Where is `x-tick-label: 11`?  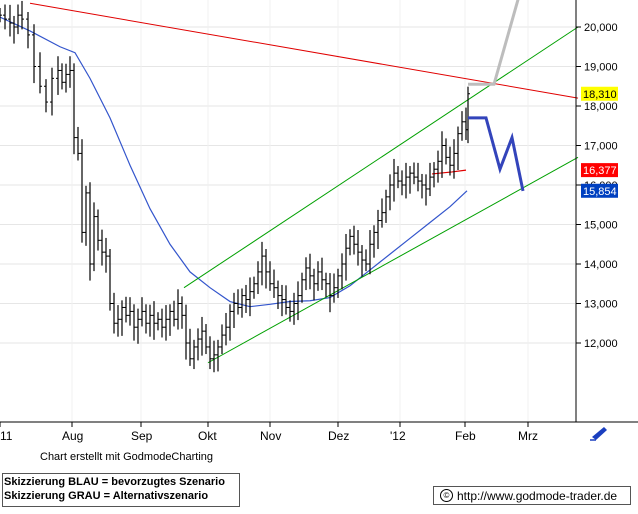
x-tick-label: 11 is located at coordinates (6, 436).